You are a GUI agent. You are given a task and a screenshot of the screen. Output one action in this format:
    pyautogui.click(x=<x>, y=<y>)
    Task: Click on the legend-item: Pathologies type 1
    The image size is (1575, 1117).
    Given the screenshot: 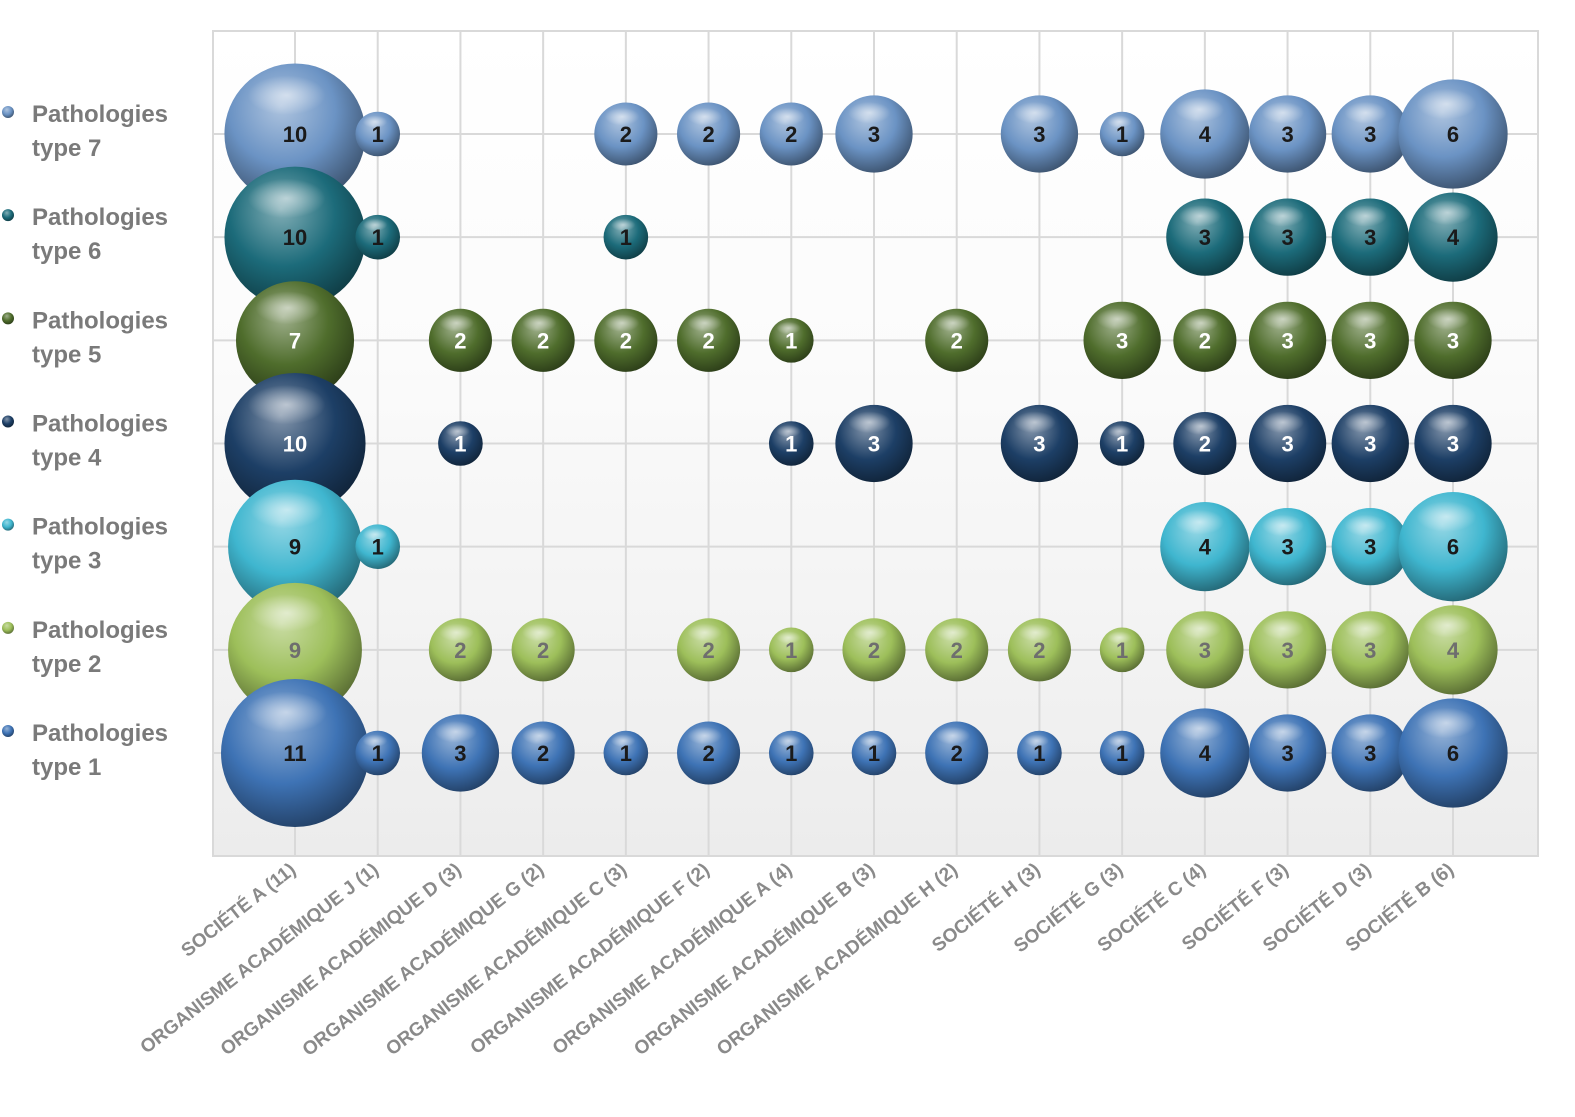 What is the action you would take?
    pyautogui.click(x=85, y=750)
    